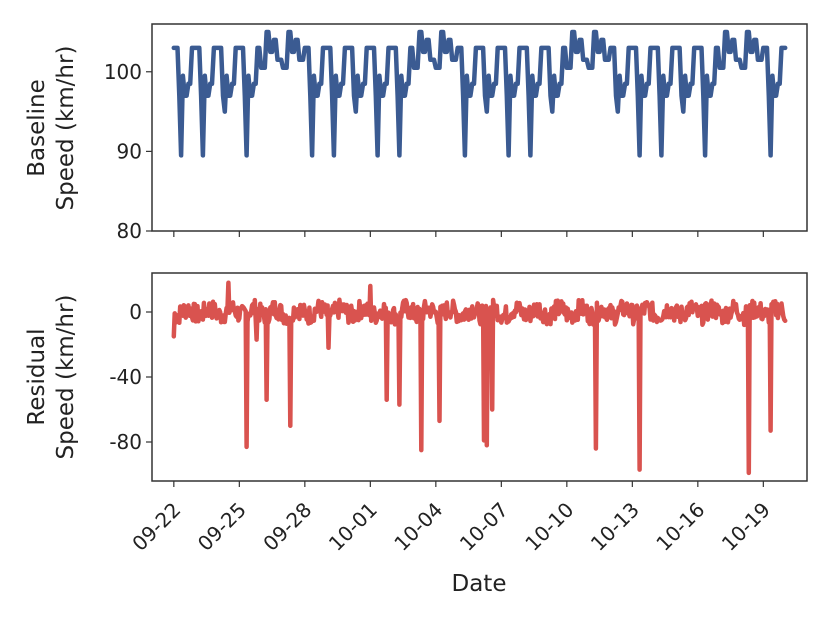  What do you see at coordinates (129, 231) in the screenshot?
I see `baseline-y-tick-label: 80` at bounding box center [129, 231].